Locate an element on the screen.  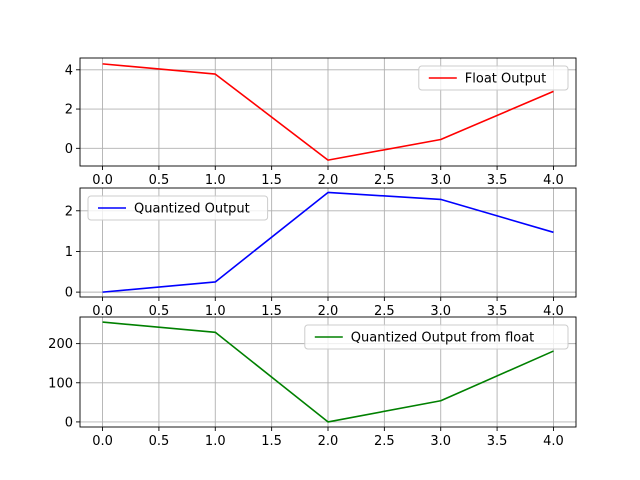
legend-label: Quantized Output is located at coordinates (192, 209).